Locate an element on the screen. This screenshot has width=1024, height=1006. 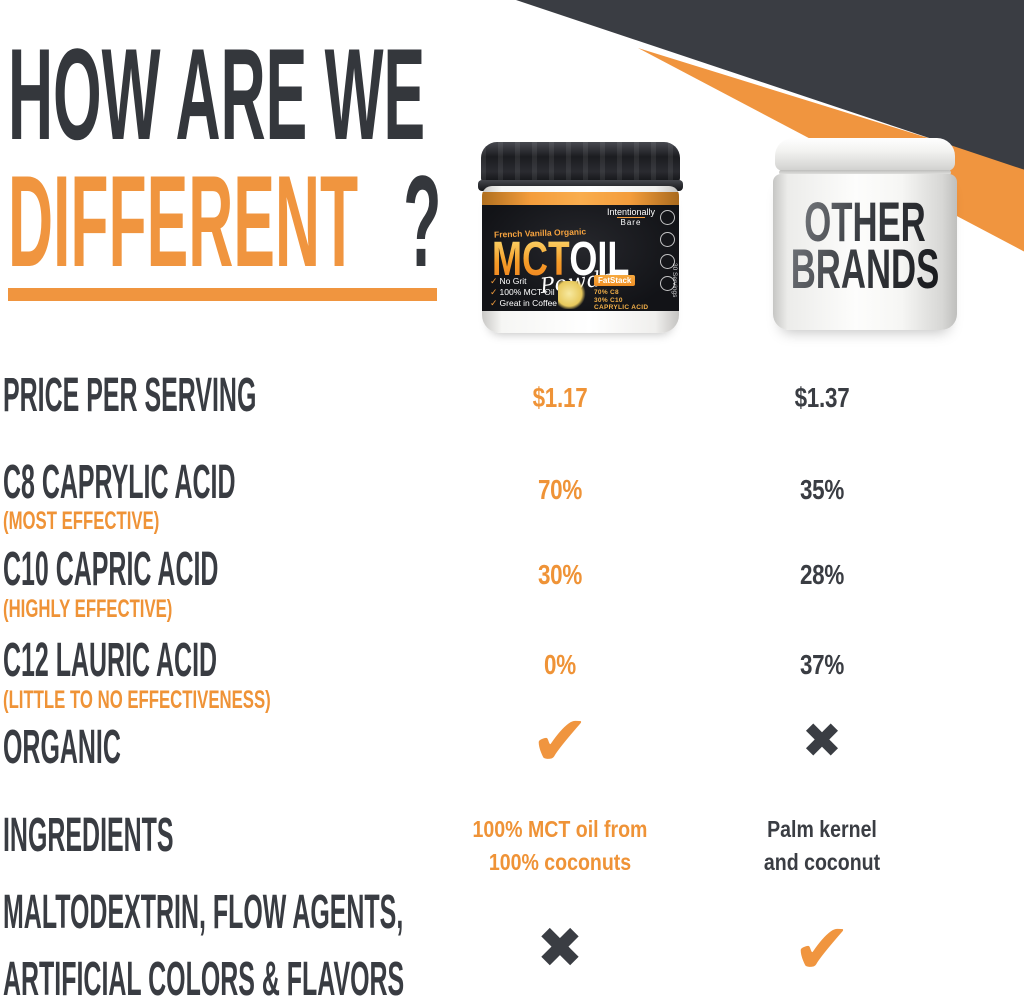
fatstack-badge-details: 70% C8 30% C10 CAPRYLIC ACID is located at coordinates (621, 300).